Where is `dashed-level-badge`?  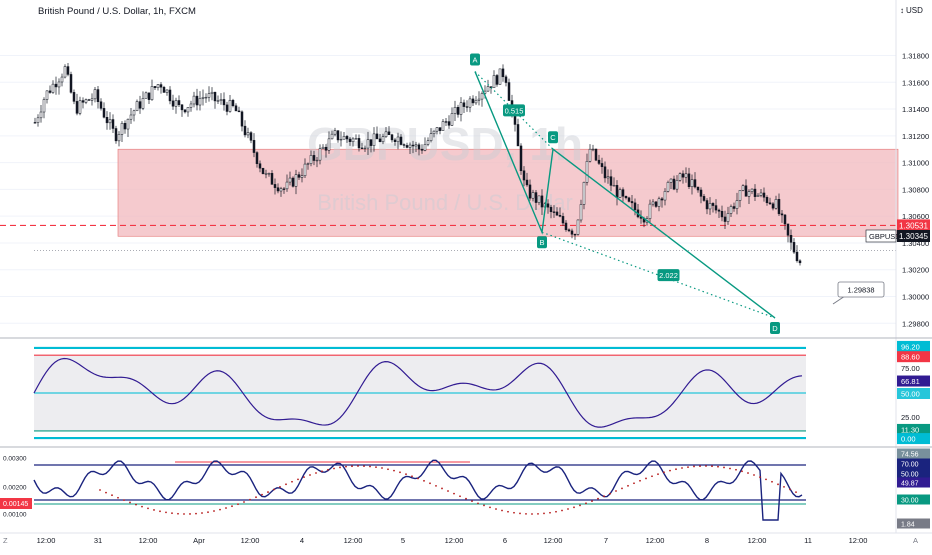
dashed-level-badge is located at coordinates (913, 225).